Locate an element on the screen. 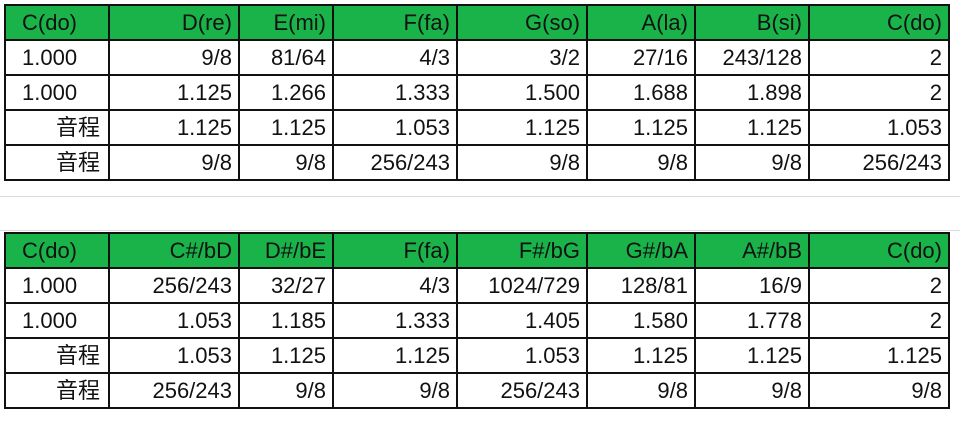 The image size is (960, 430). table-cell: 81/64 is located at coordinates (286, 57).